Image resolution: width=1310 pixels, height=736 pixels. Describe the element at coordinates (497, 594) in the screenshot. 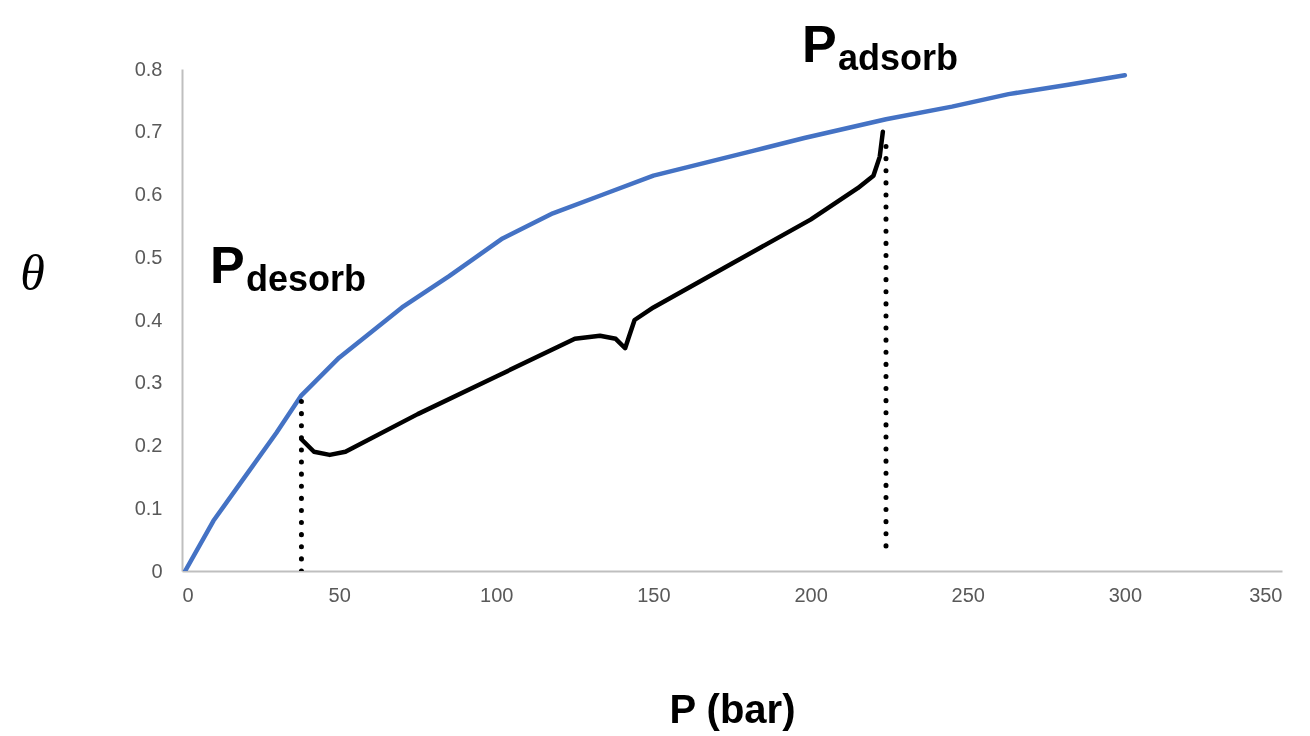

I see `x-tick-label: 100` at that location.